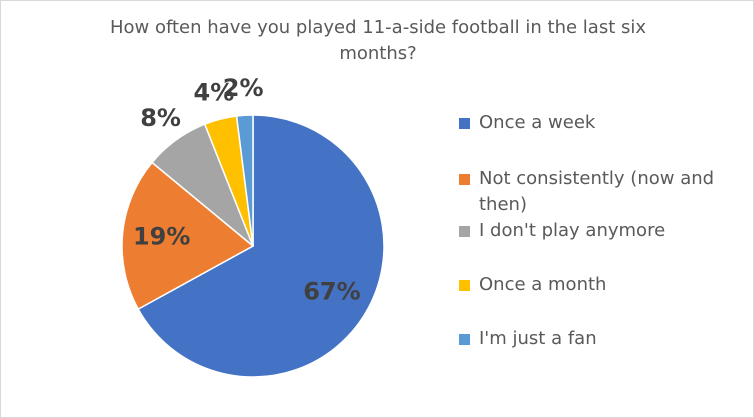 The image size is (754, 418). I want to click on legend-item: Not consistently (now and then), so click(599, 192).